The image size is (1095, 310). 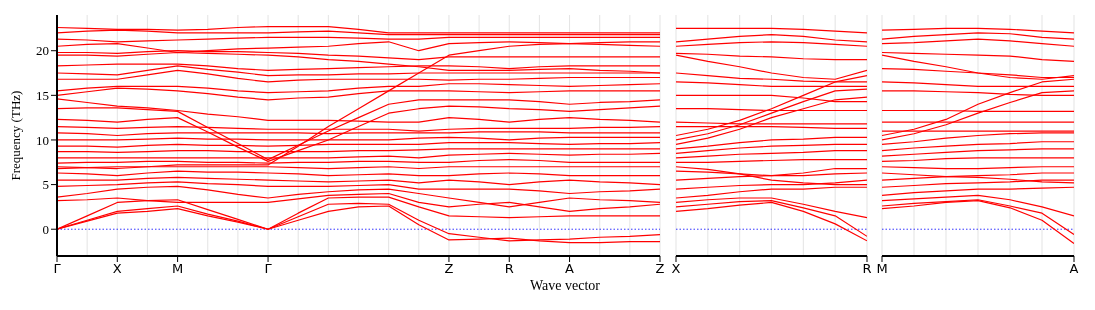 I want to click on y-tick-label: 15, so click(x=42, y=95).